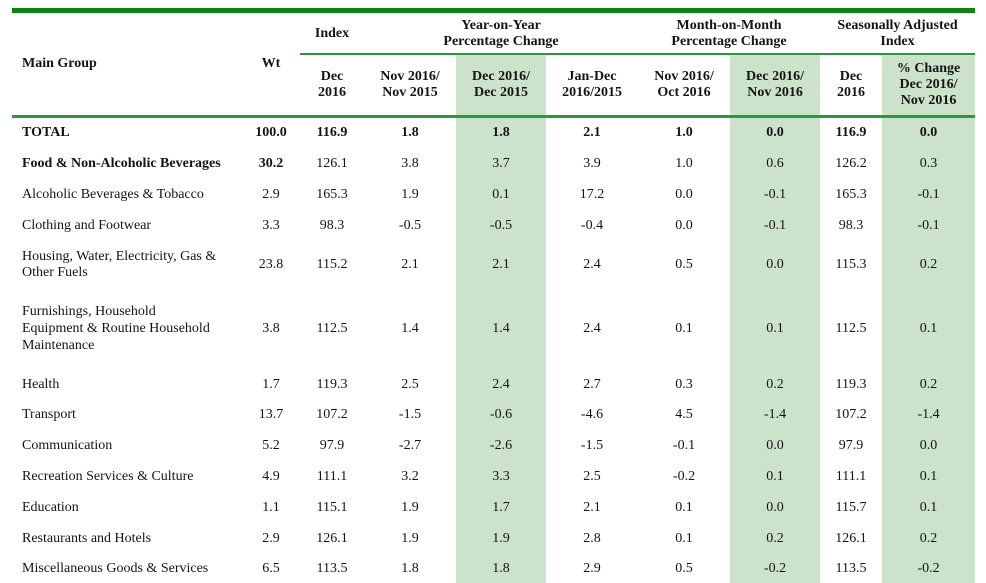  I want to click on value-cell: 30.2, so click(271, 164).